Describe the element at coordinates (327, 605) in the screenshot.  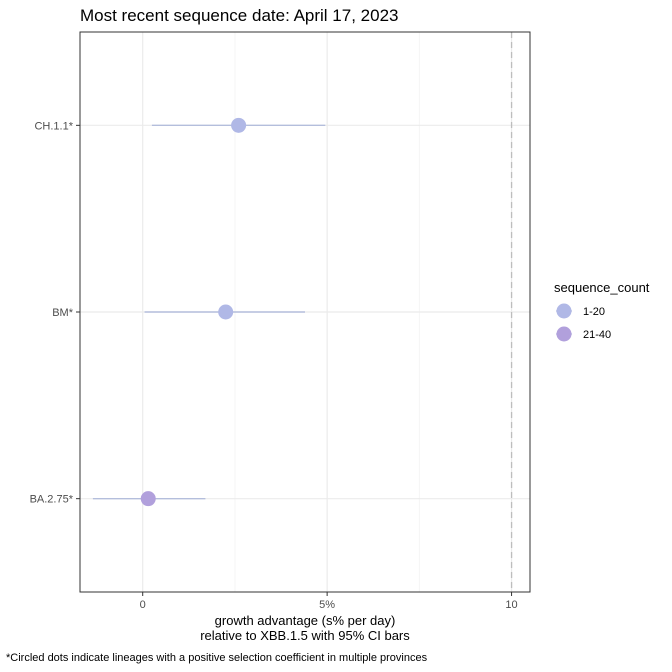
I see `x-tick-label: 5%` at that location.